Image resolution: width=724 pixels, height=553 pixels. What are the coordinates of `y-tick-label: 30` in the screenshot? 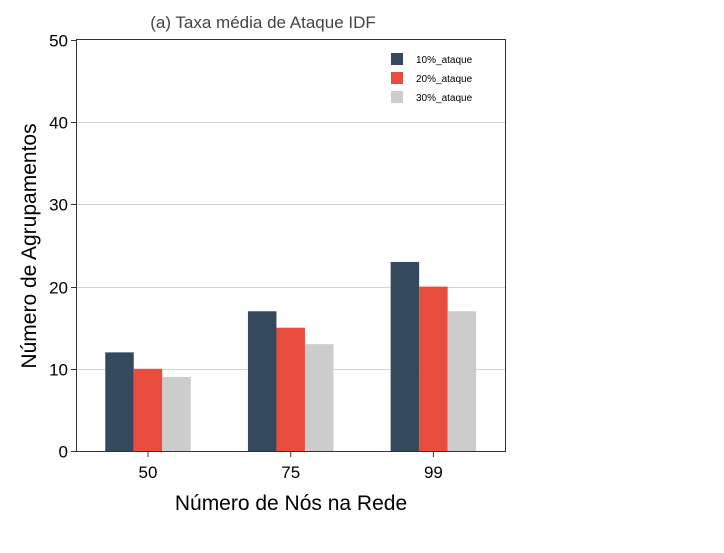 It's located at (58, 205).